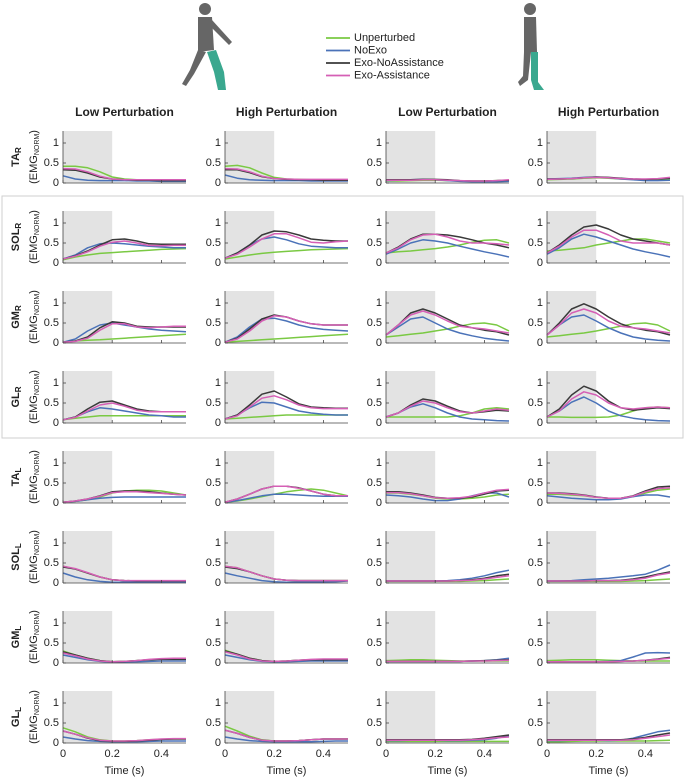 Image resolution: width=685 pixels, height=781 pixels. I want to click on row-label: GLR, so click(16, 396).